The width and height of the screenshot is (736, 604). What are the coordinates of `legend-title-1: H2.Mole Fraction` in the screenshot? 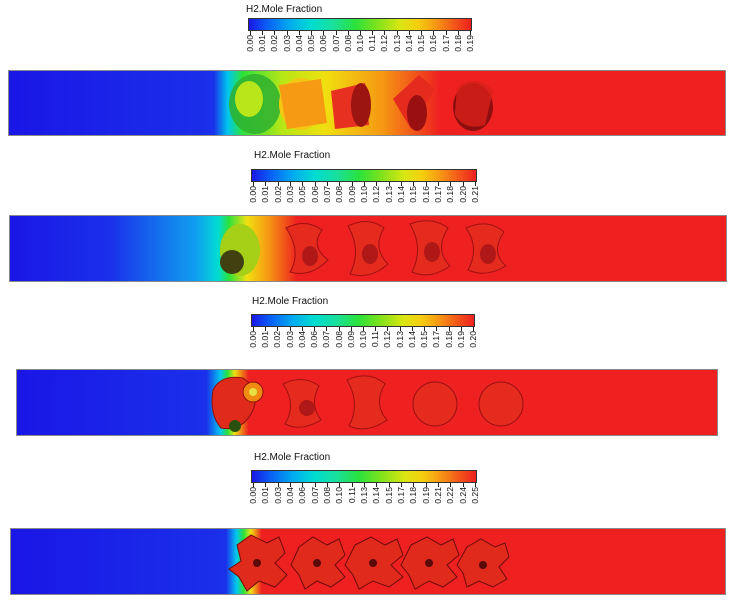 It's located at (284, 9).